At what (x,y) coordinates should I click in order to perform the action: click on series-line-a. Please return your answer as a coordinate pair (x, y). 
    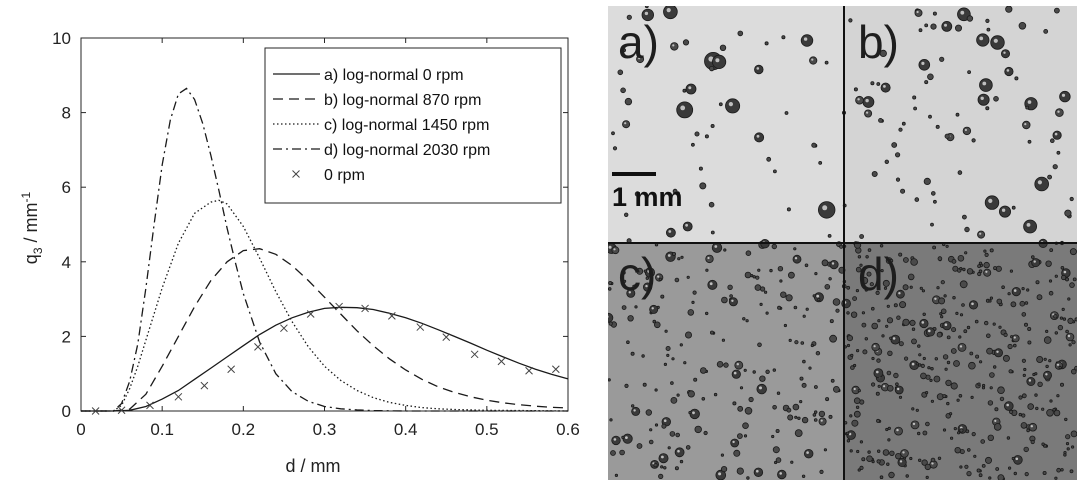
    Looking at the image, I should click on (325, 359).